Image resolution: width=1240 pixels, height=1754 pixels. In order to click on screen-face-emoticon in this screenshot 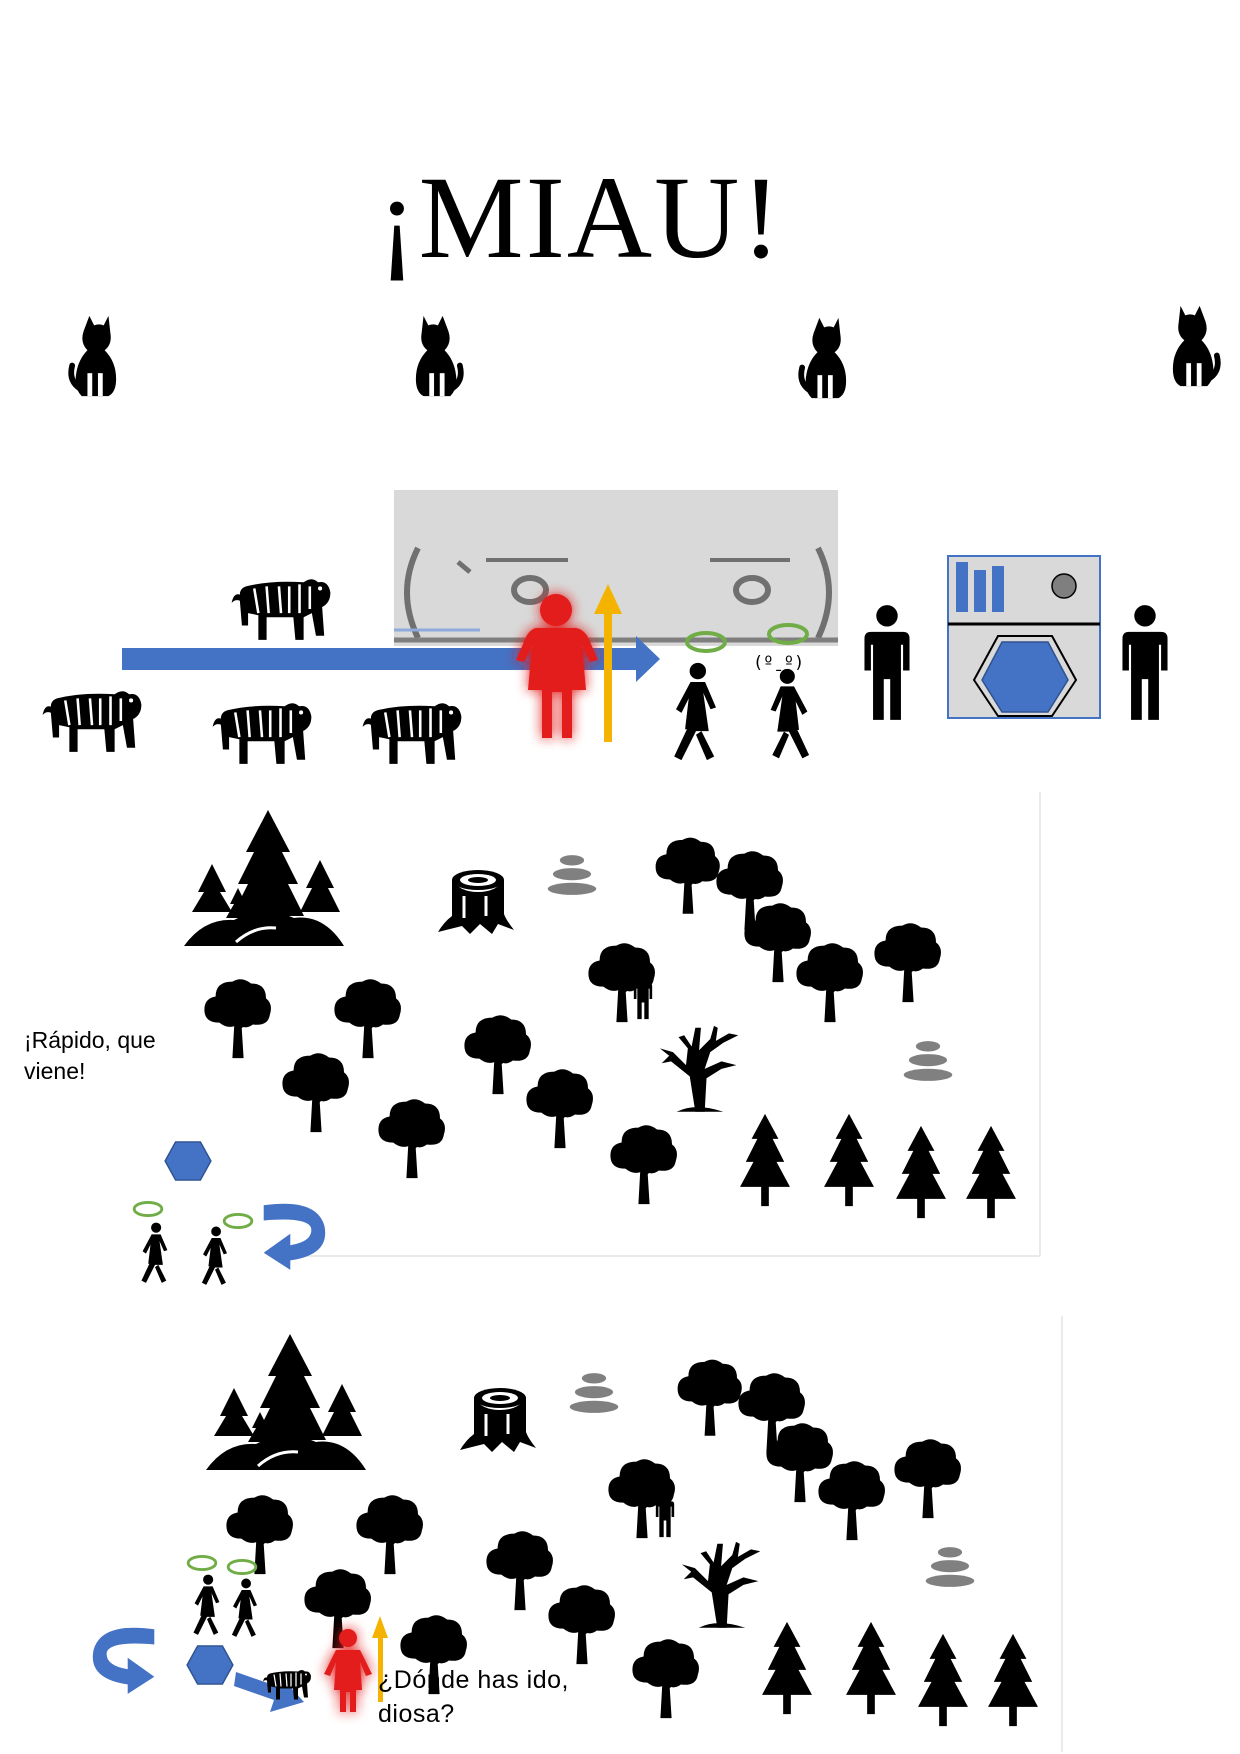, I will do `click(616, 594)`.